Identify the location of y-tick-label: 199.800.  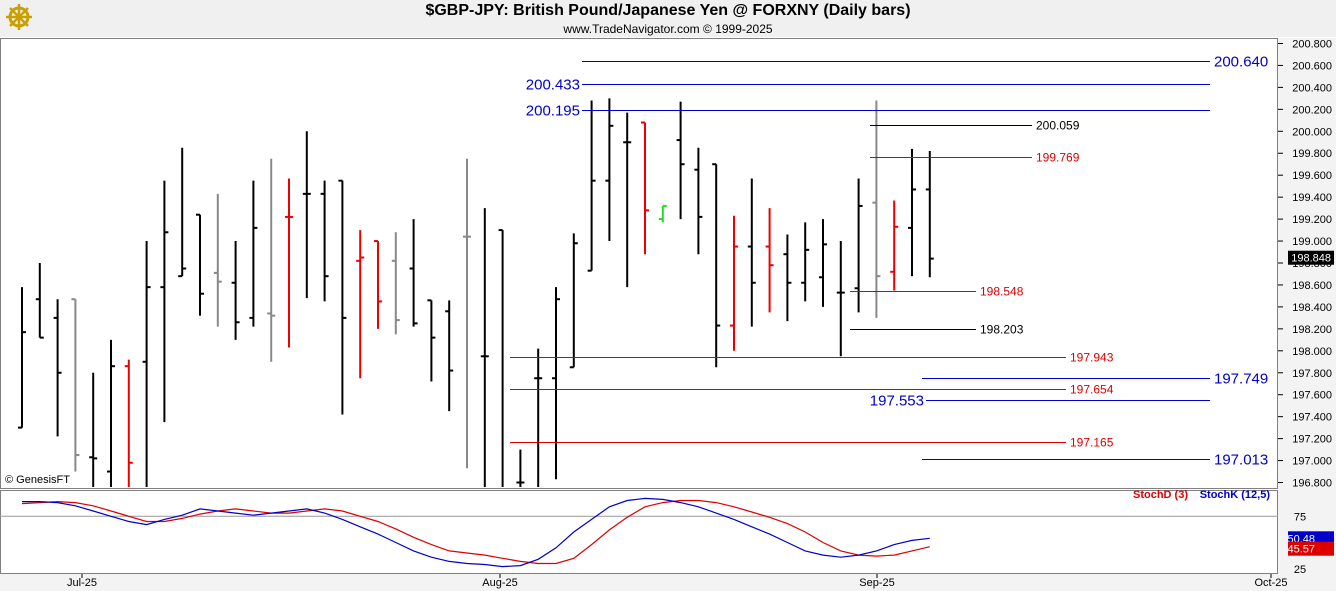
(1312, 154).